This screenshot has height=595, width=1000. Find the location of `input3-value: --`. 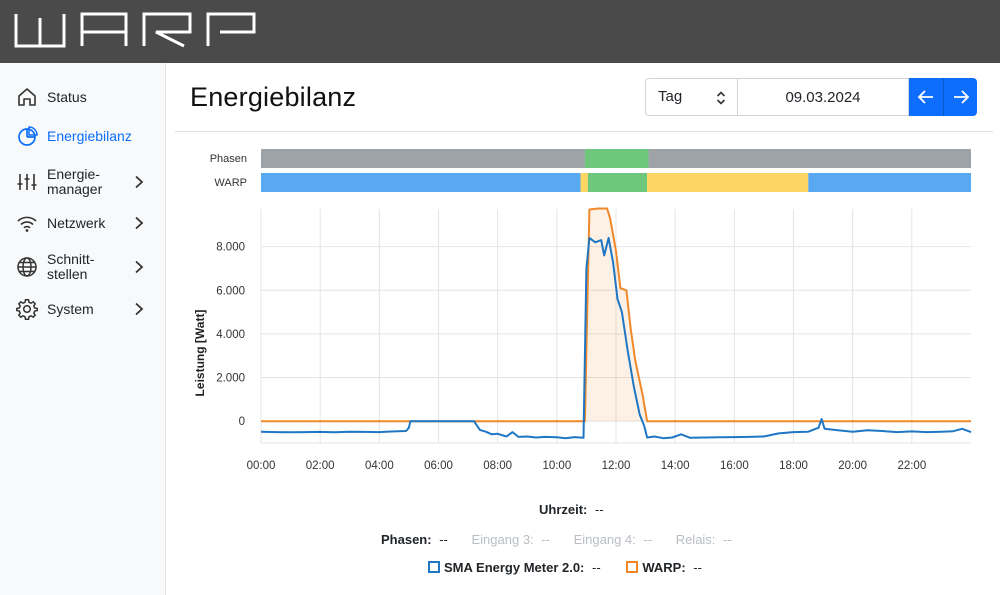

input3-value: -- is located at coordinates (545, 539).